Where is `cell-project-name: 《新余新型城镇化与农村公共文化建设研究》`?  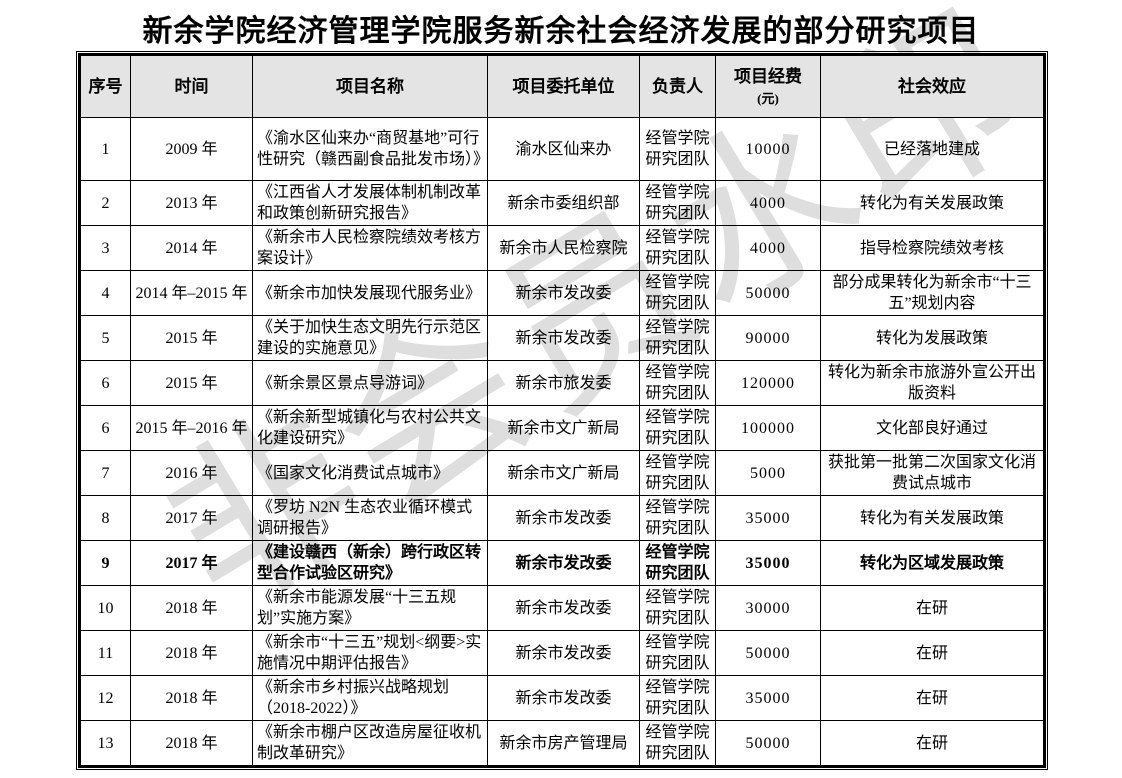
cell-project-name: 《新余新型城镇化与农村公共文化建设研究》 is located at coordinates (370, 428).